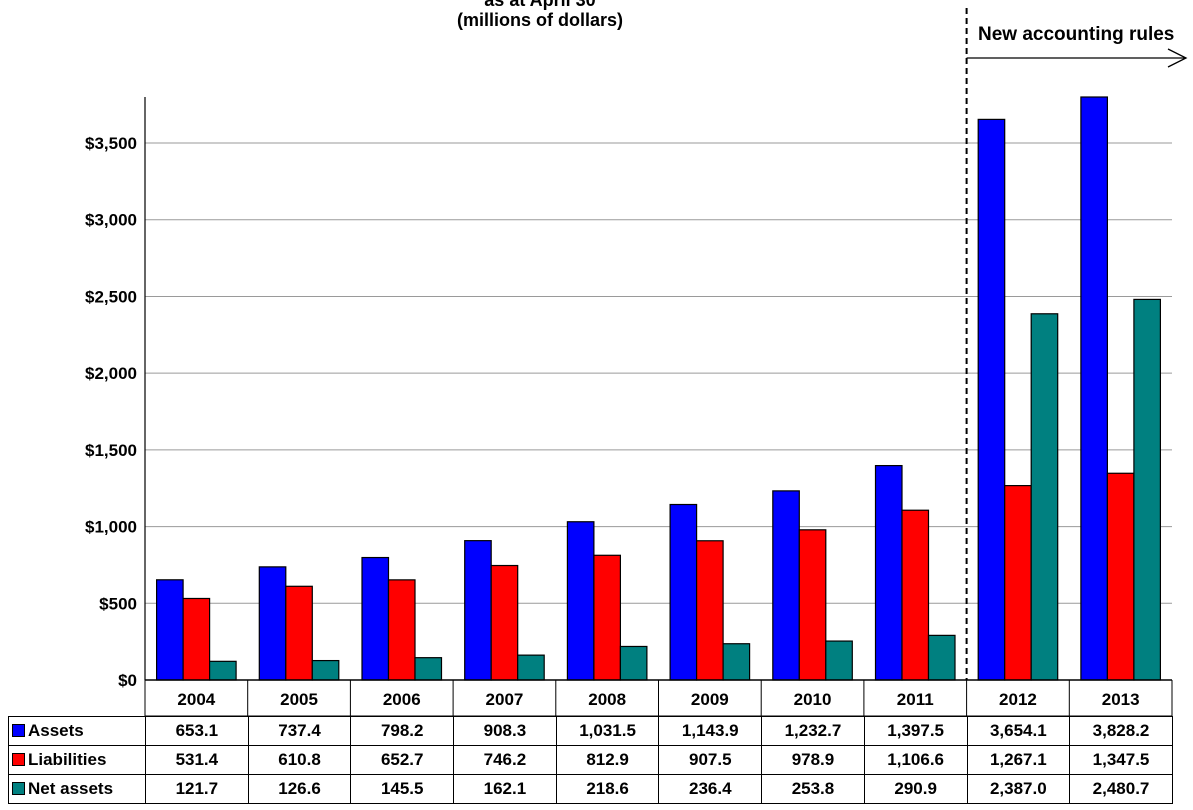 The width and height of the screenshot is (1193, 810). Describe the element at coordinates (1177, 58) in the screenshot. I see `arrow-right-icon` at that location.